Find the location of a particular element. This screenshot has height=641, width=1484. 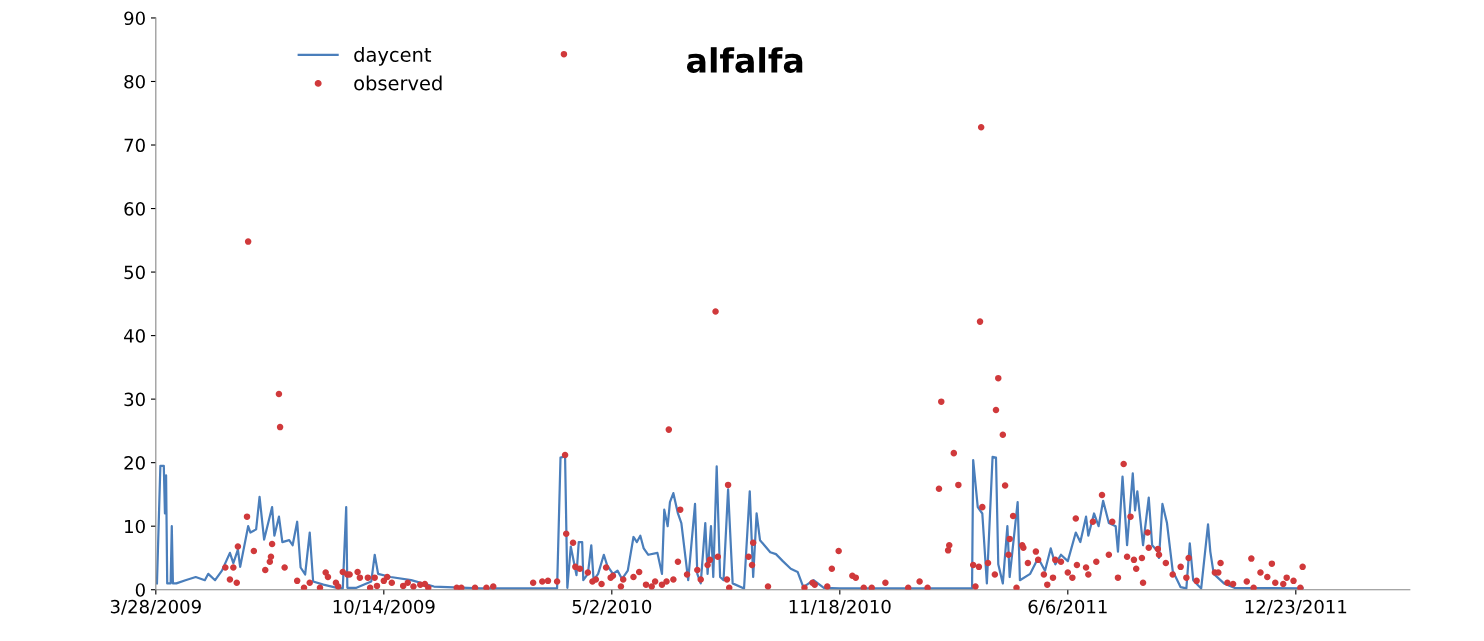

y-tick-label: 60 is located at coordinates (134, 209).